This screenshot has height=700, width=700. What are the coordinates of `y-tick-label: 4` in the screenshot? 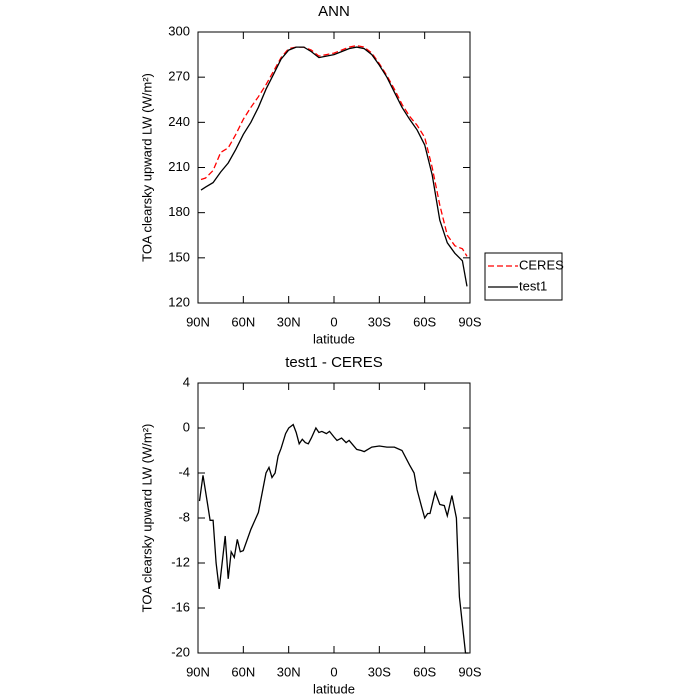 It's located at (186, 381).